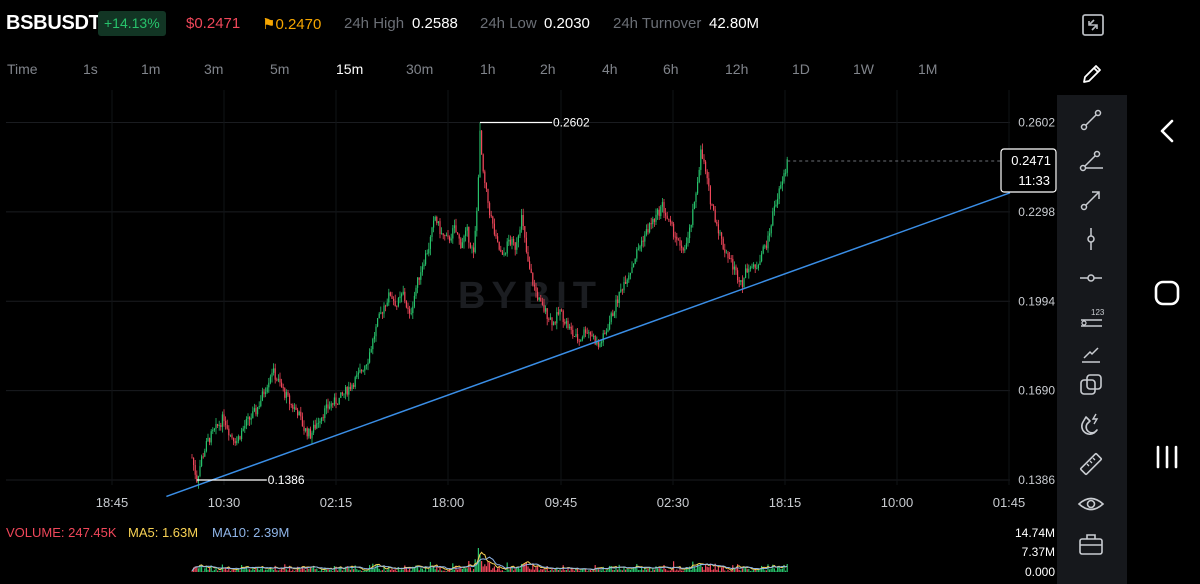  What do you see at coordinates (1036, 212) in the screenshot?
I see `y-tick-label: 0.2298` at bounding box center [1036, 212].